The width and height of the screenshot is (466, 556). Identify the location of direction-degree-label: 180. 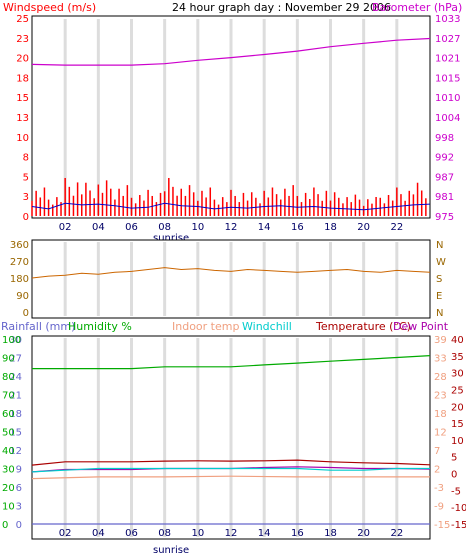
(19, 279).